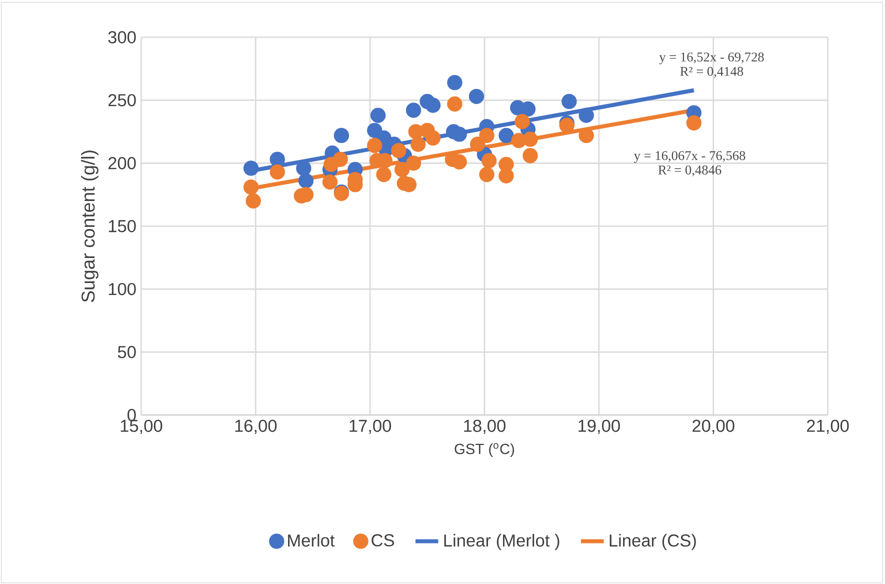 This screenshot has width=885, height=584. What do you see at coordinates (653, 542) in the screenshot?
I see `legend-label: Linear (CS)` at bounding box center [653, 542].